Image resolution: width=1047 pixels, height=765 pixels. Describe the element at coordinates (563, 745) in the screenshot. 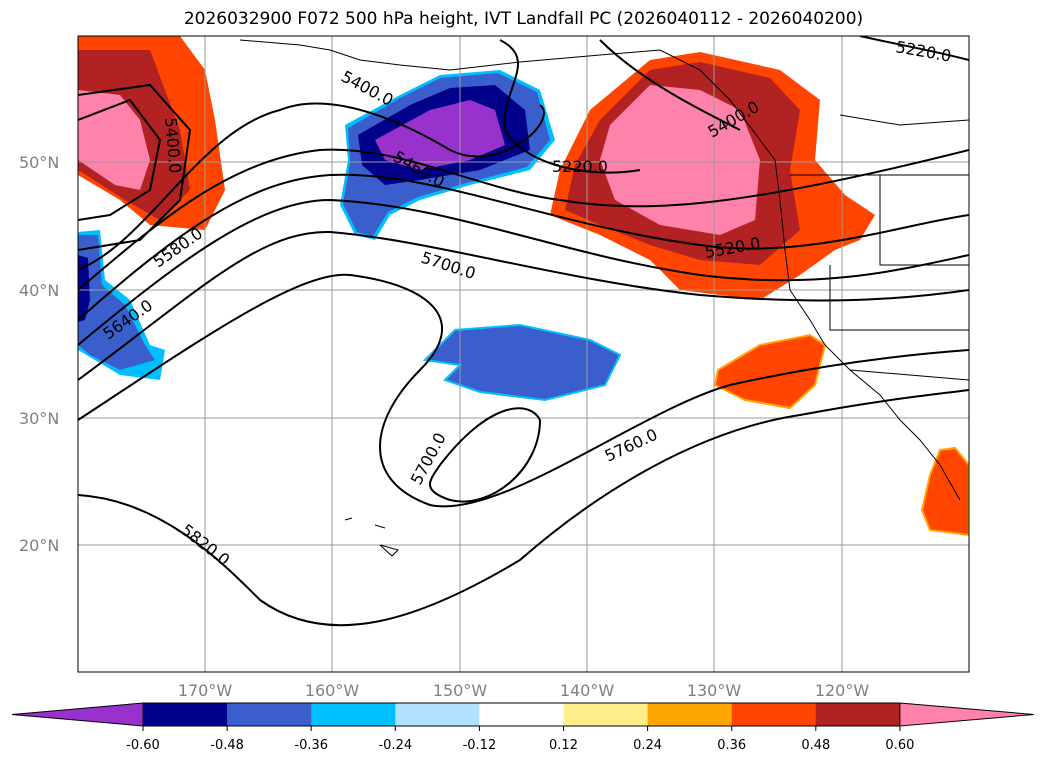

I see `colorbar-tick-label: 0.12` at that location.